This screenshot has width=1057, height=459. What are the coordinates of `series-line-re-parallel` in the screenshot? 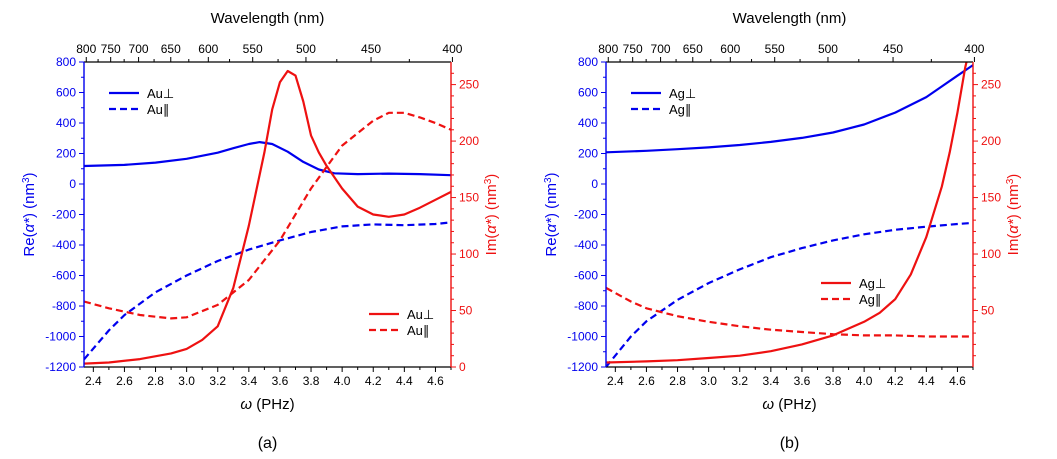 It's located at (789, 294).